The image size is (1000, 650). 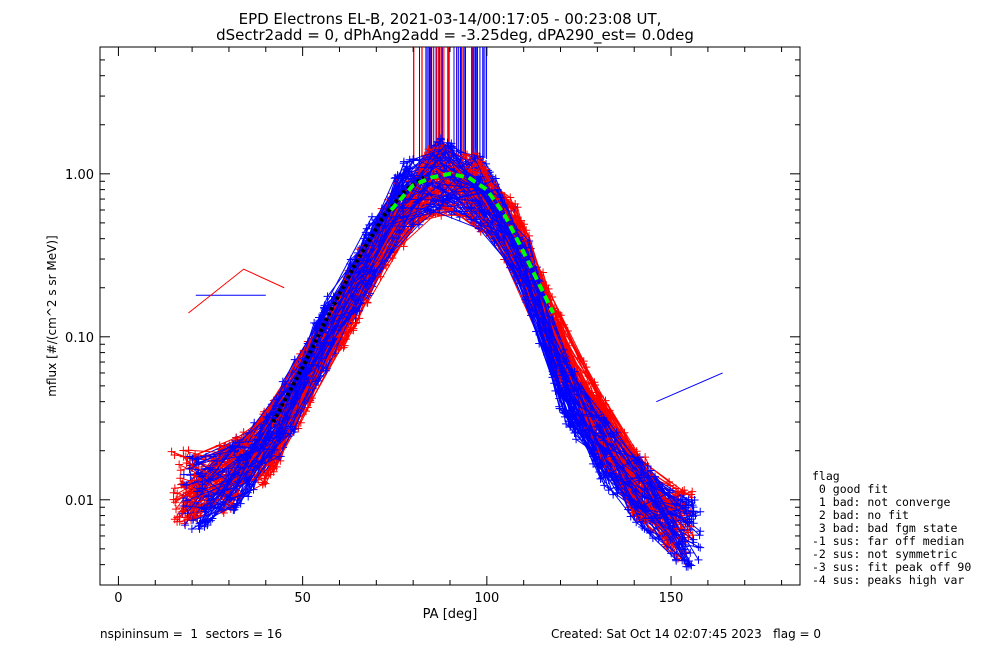 I want to click on outlier-line, so click(x=689, y=387).